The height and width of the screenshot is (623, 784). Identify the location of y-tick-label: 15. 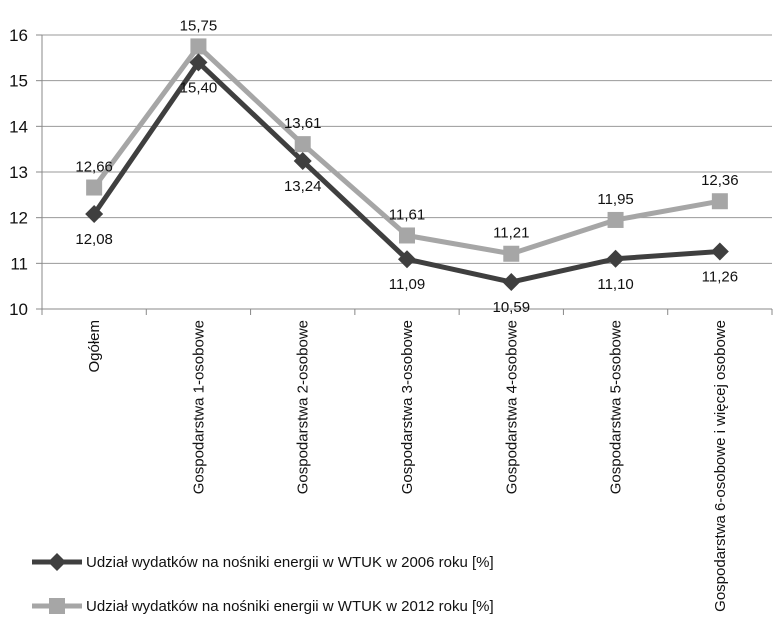
(18, 81).